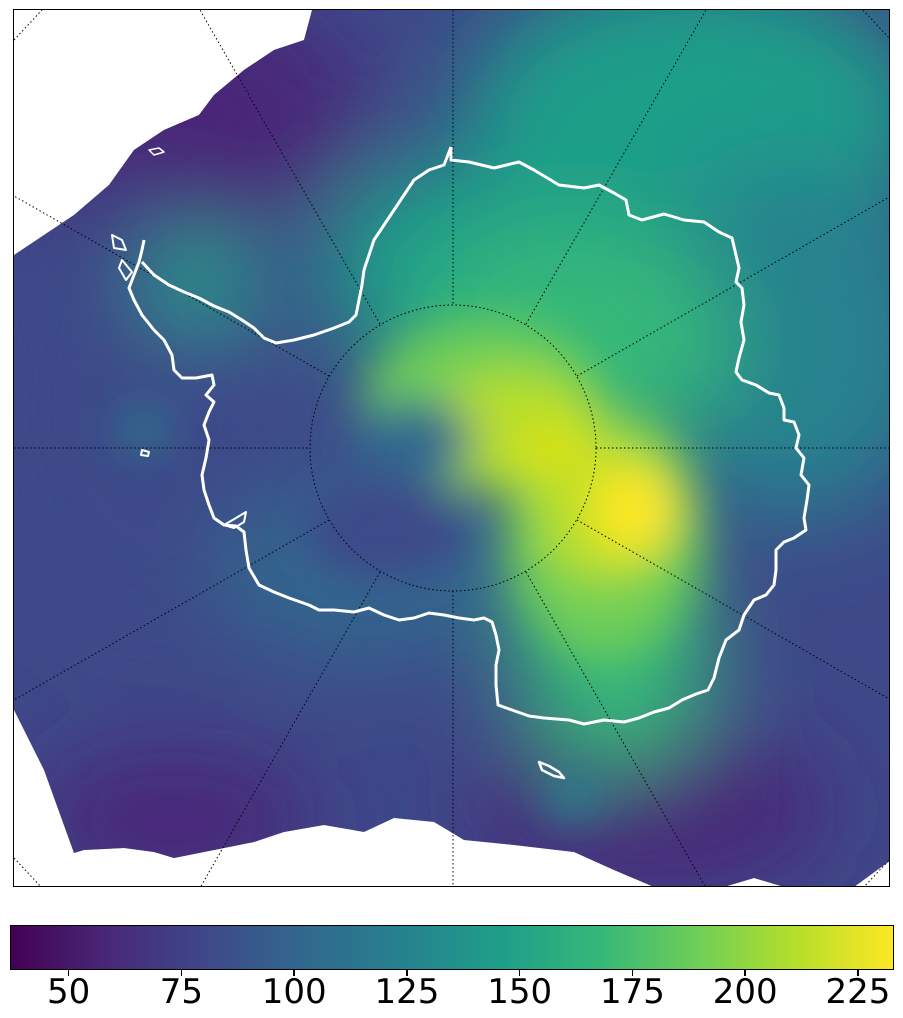 This screenshot has width=903, height=1018. Describe the element at coordinates (858, 992) in the screenshot. I see `colorbar-tick-label: 225` at that location.